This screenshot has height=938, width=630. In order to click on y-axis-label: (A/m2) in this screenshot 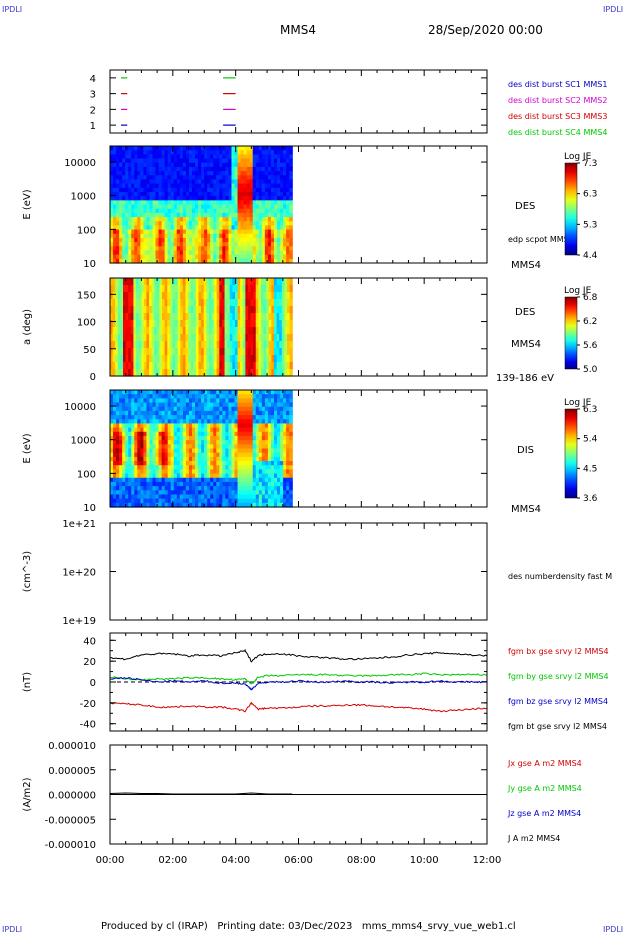, I will do `click(27, 794)`.